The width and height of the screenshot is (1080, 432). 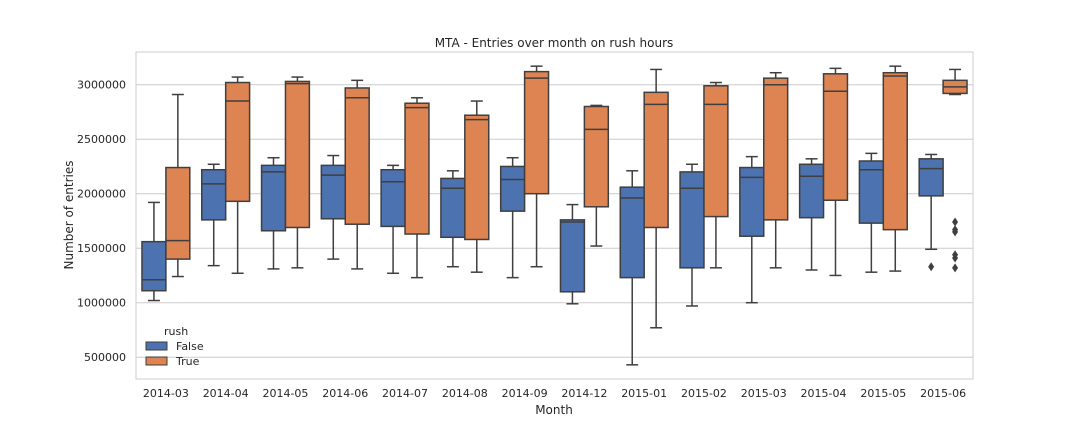 What do you see at coordinates (465, 393) in the screenshot?
I see `x-tick-label: 2014-08` at bounding box center [465, 393].